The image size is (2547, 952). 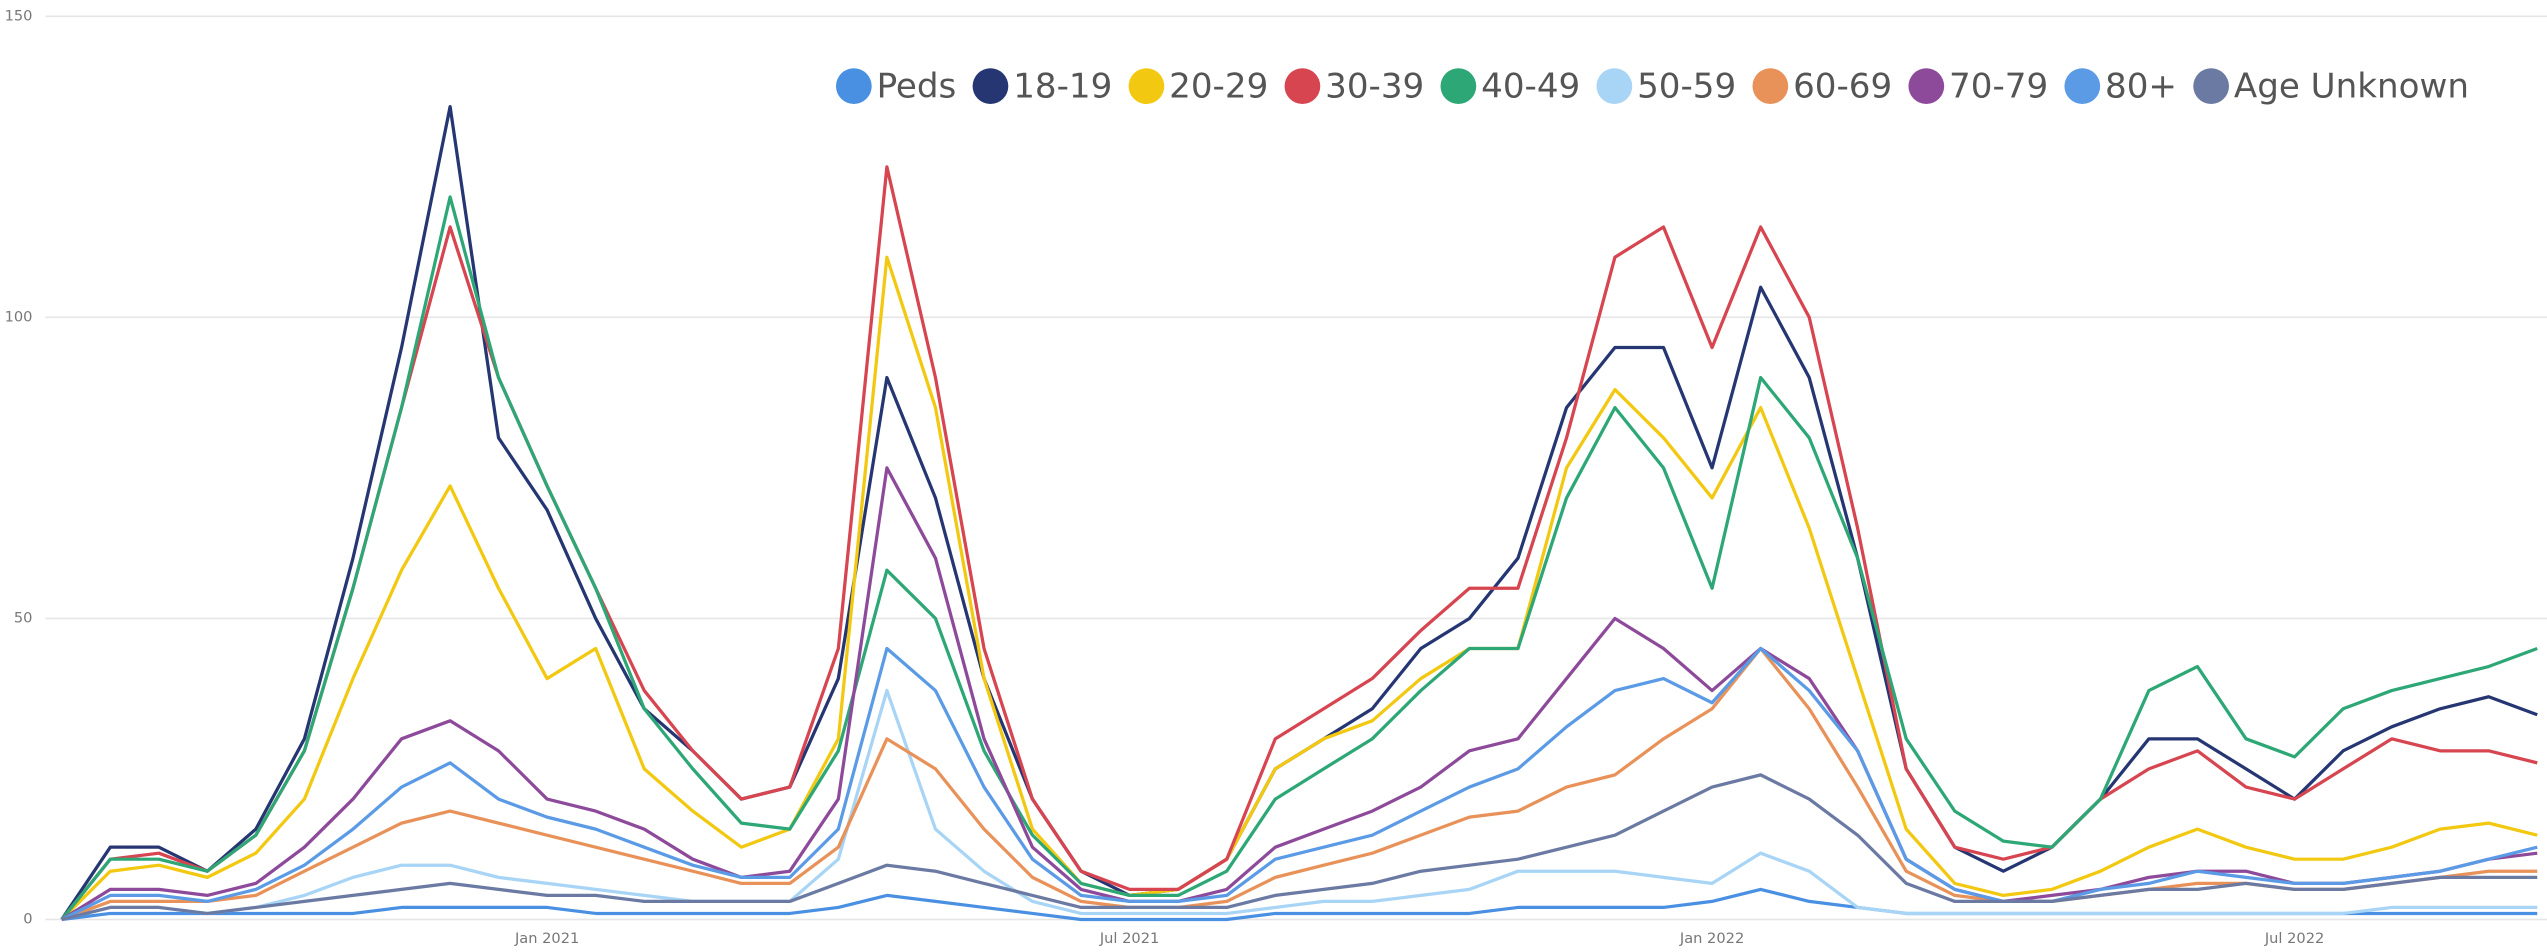 What do you see at coordinates (19, 316) in the screenshot?
I see `y-tick-label: 100` at bounding box center [19, 316].